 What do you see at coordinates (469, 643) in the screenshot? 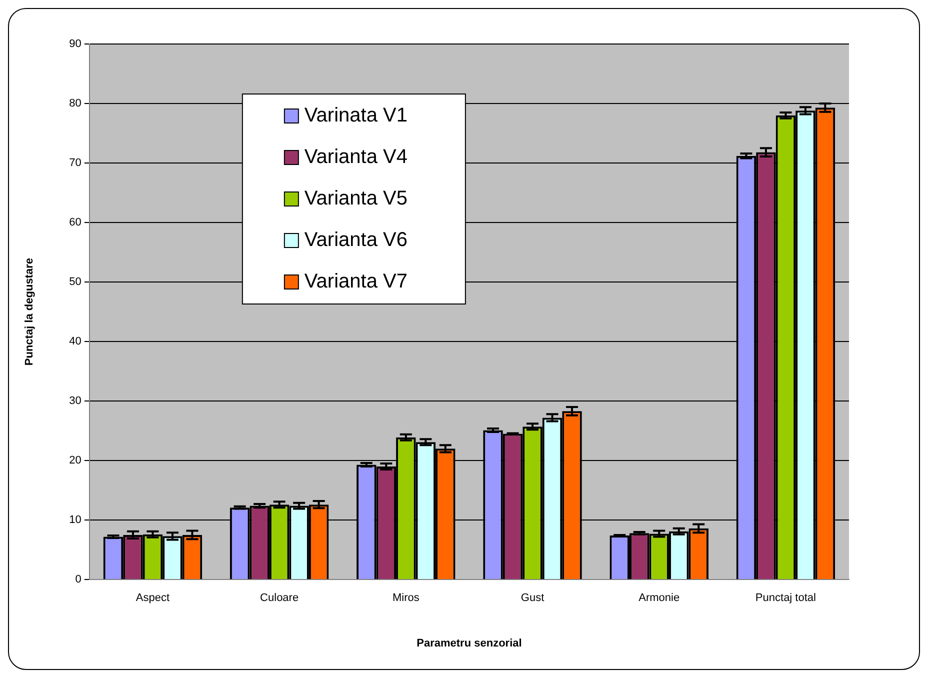
I see `x-axis-title: Parametru senzorial` at bounding box center [469, 643].